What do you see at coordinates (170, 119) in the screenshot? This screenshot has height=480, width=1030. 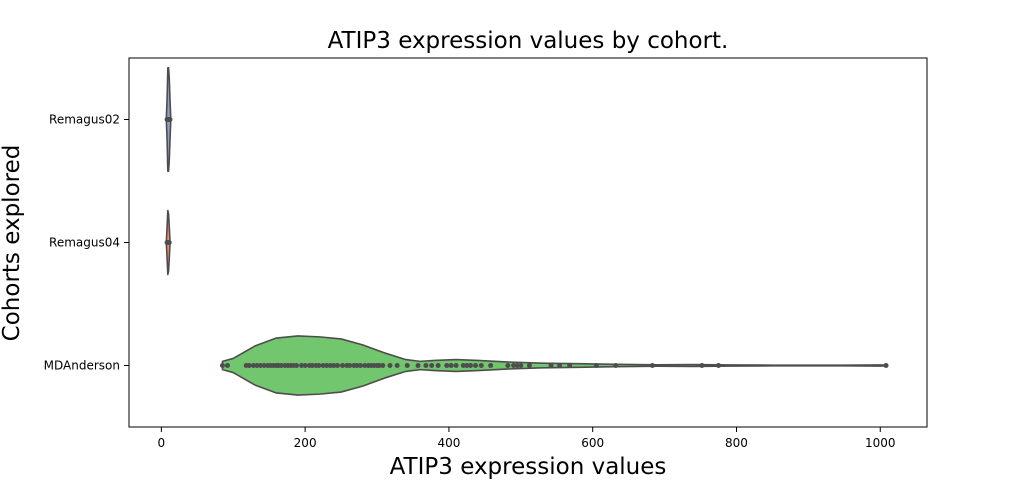 I see `data-point-remagus02` at bounding box center [170, 119].